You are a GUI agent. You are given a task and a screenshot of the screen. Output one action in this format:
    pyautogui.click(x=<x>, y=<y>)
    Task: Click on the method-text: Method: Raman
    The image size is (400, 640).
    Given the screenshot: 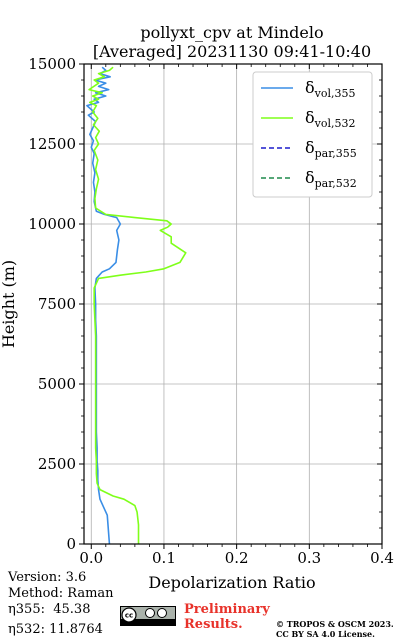 What is the action you would take?
    pyautogui.click(x=61, y=593)
    